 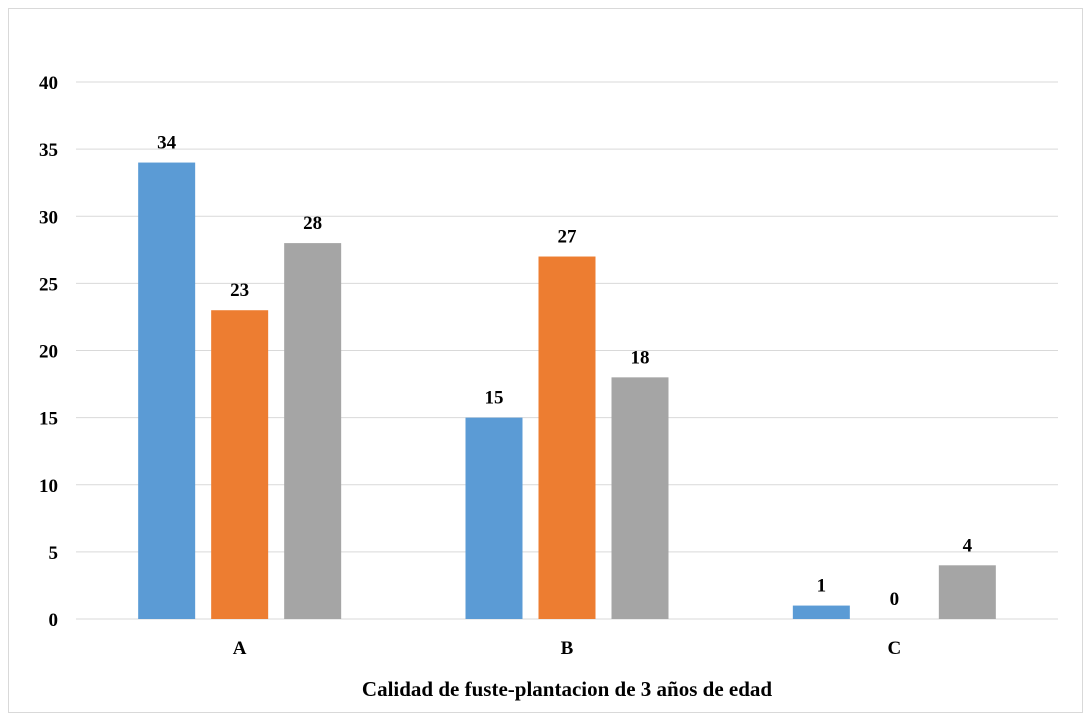 I want to click on y-axis-tick-labels: 0 5 10 15 20 25 30 35 40, so click(x=48, y=352).